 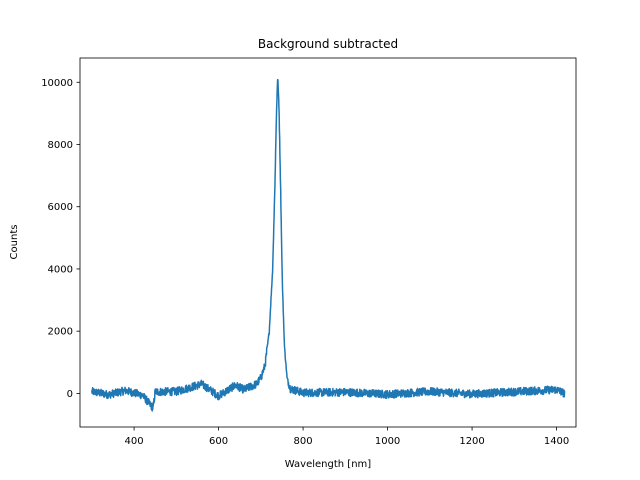 What do you see at coordinates (14, 242) in the screenshot?
I see `y-axis-label: Counts` at bounding box center [14, 242].